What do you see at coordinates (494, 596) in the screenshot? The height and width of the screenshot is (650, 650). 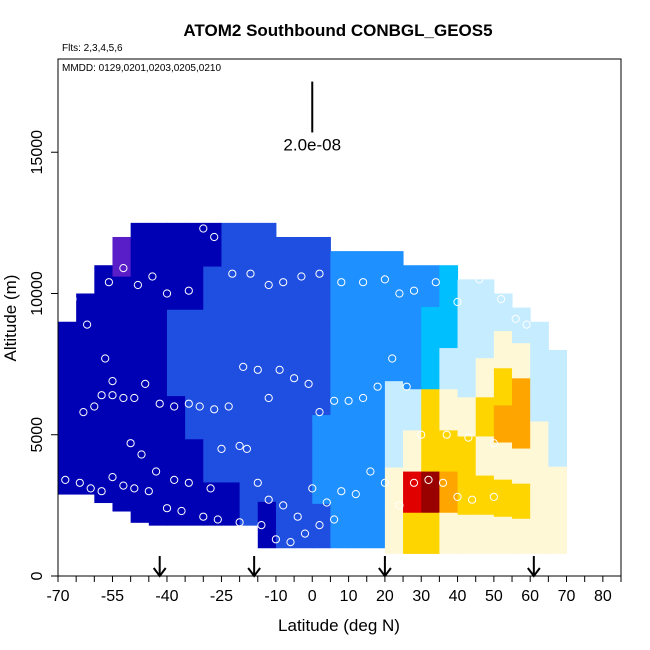 I see `x-tick-label: 50` at bounding box center [494, 596].